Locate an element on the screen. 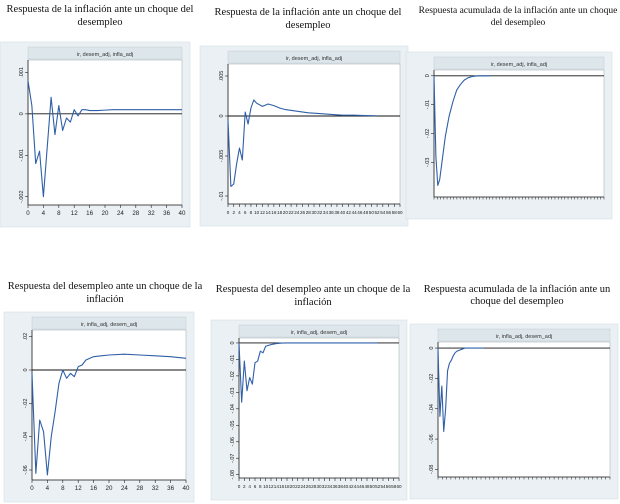 The height and width of the screenshot is (504, 620). chart-header-label: ir, infla_adj, desem_adj is located at coordinates (524, 337).